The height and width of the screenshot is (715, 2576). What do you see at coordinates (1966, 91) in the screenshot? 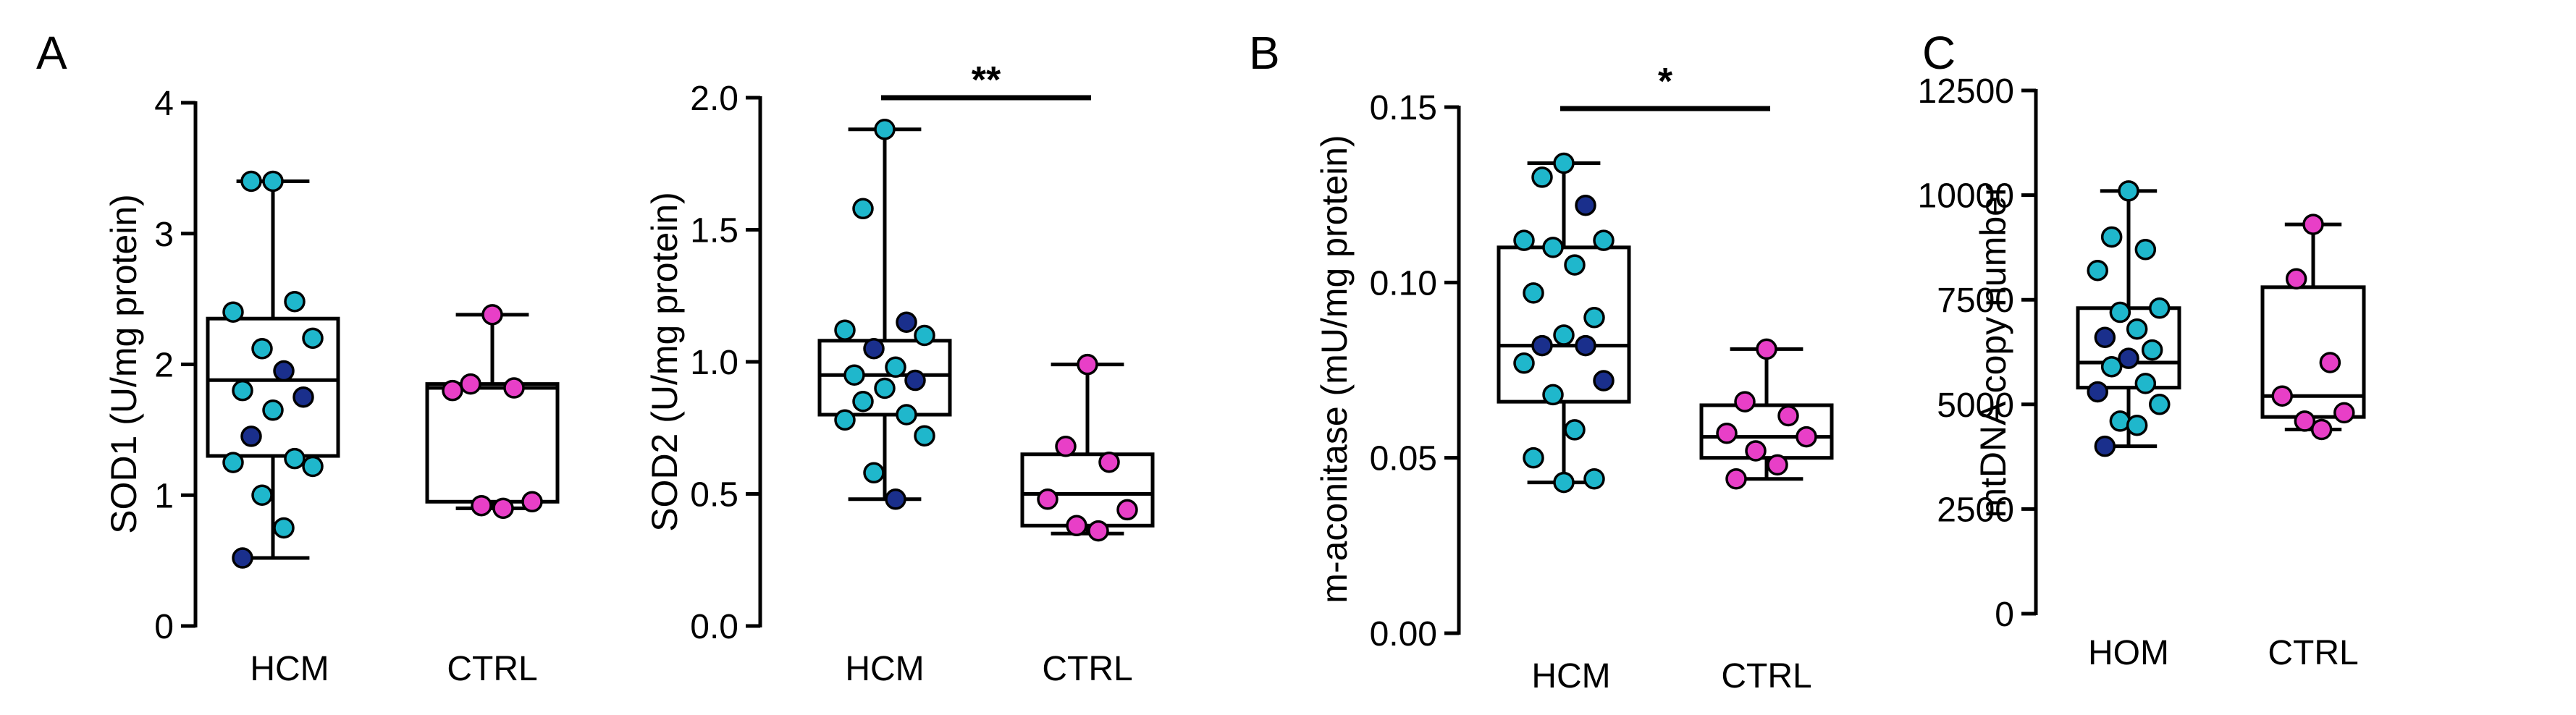
I see `y-tick-label: 12500` at bounding box center [1966, 91].